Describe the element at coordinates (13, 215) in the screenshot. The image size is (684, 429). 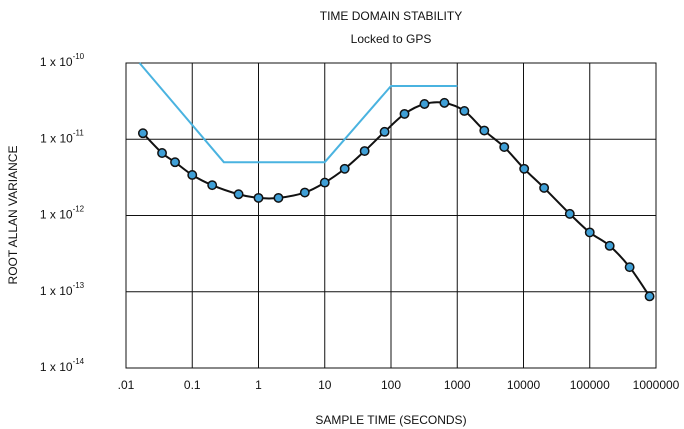
I see `y-axis-label: ROOT ALLAN VARIANCE` at that location.